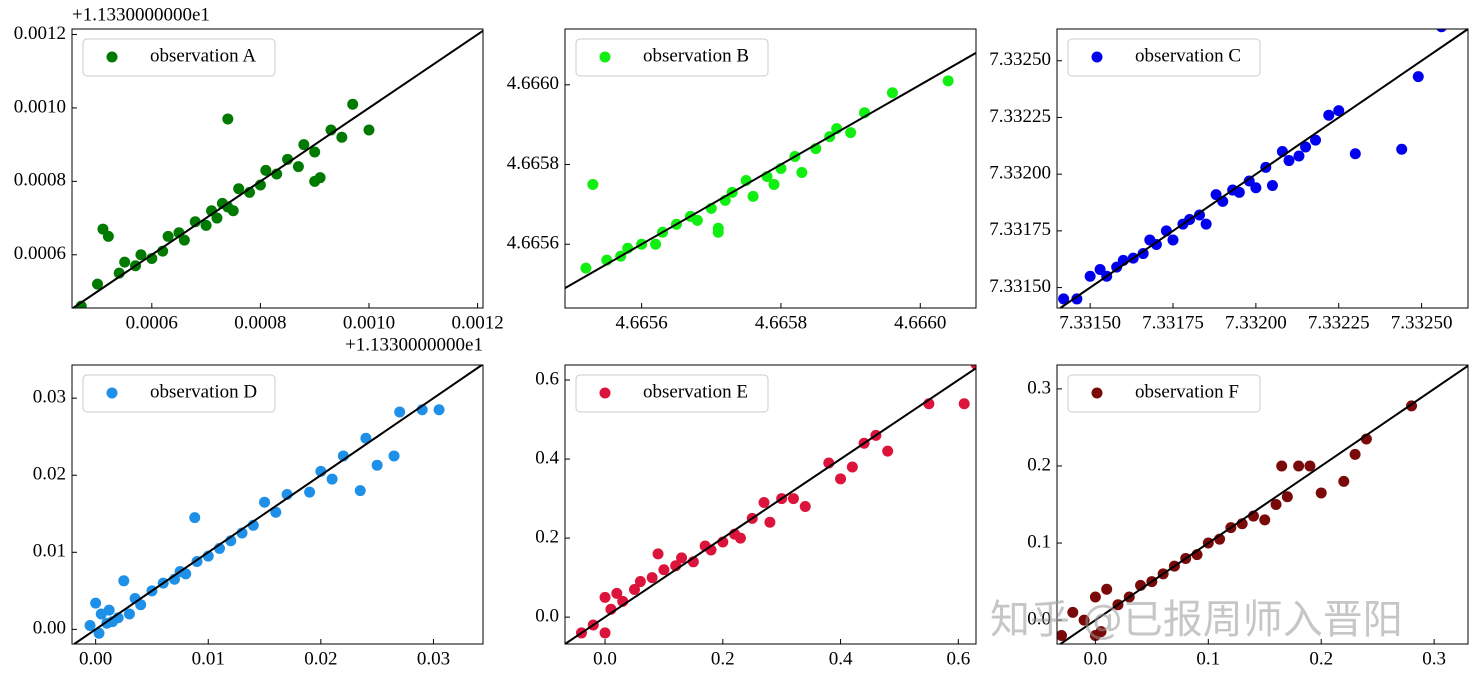  I want to click on x-tick-label: 0.0010, so click(369, 322).